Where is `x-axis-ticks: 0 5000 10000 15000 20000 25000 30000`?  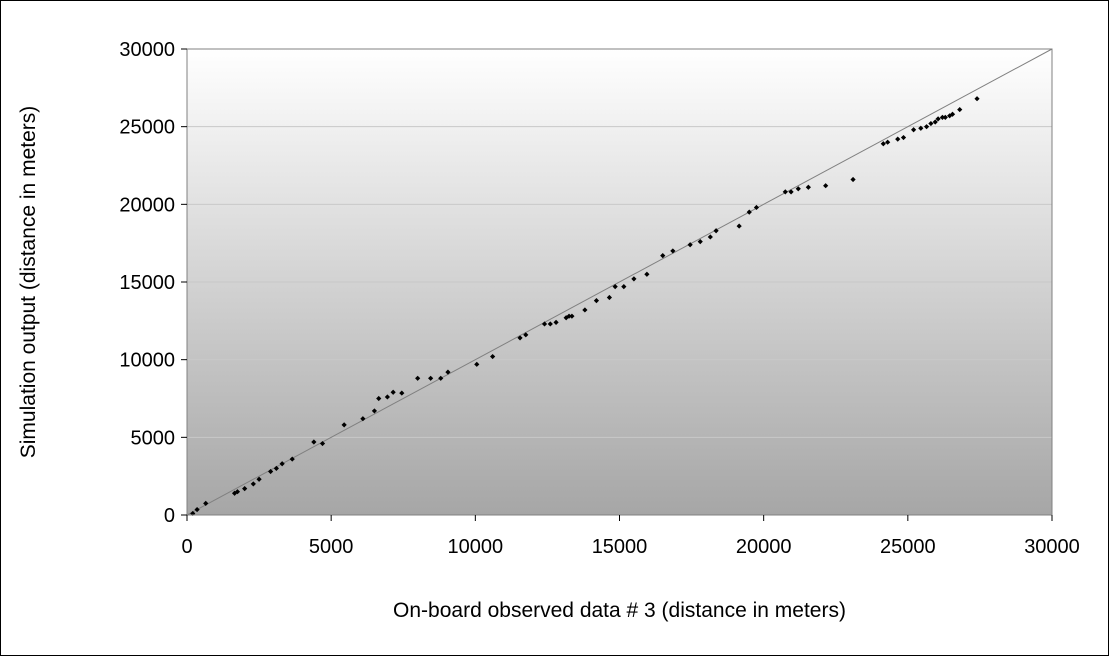
x-axis-ticks: 0 5000 10000 15000 20000 25000 30000 is located at coordinates (630, 536).